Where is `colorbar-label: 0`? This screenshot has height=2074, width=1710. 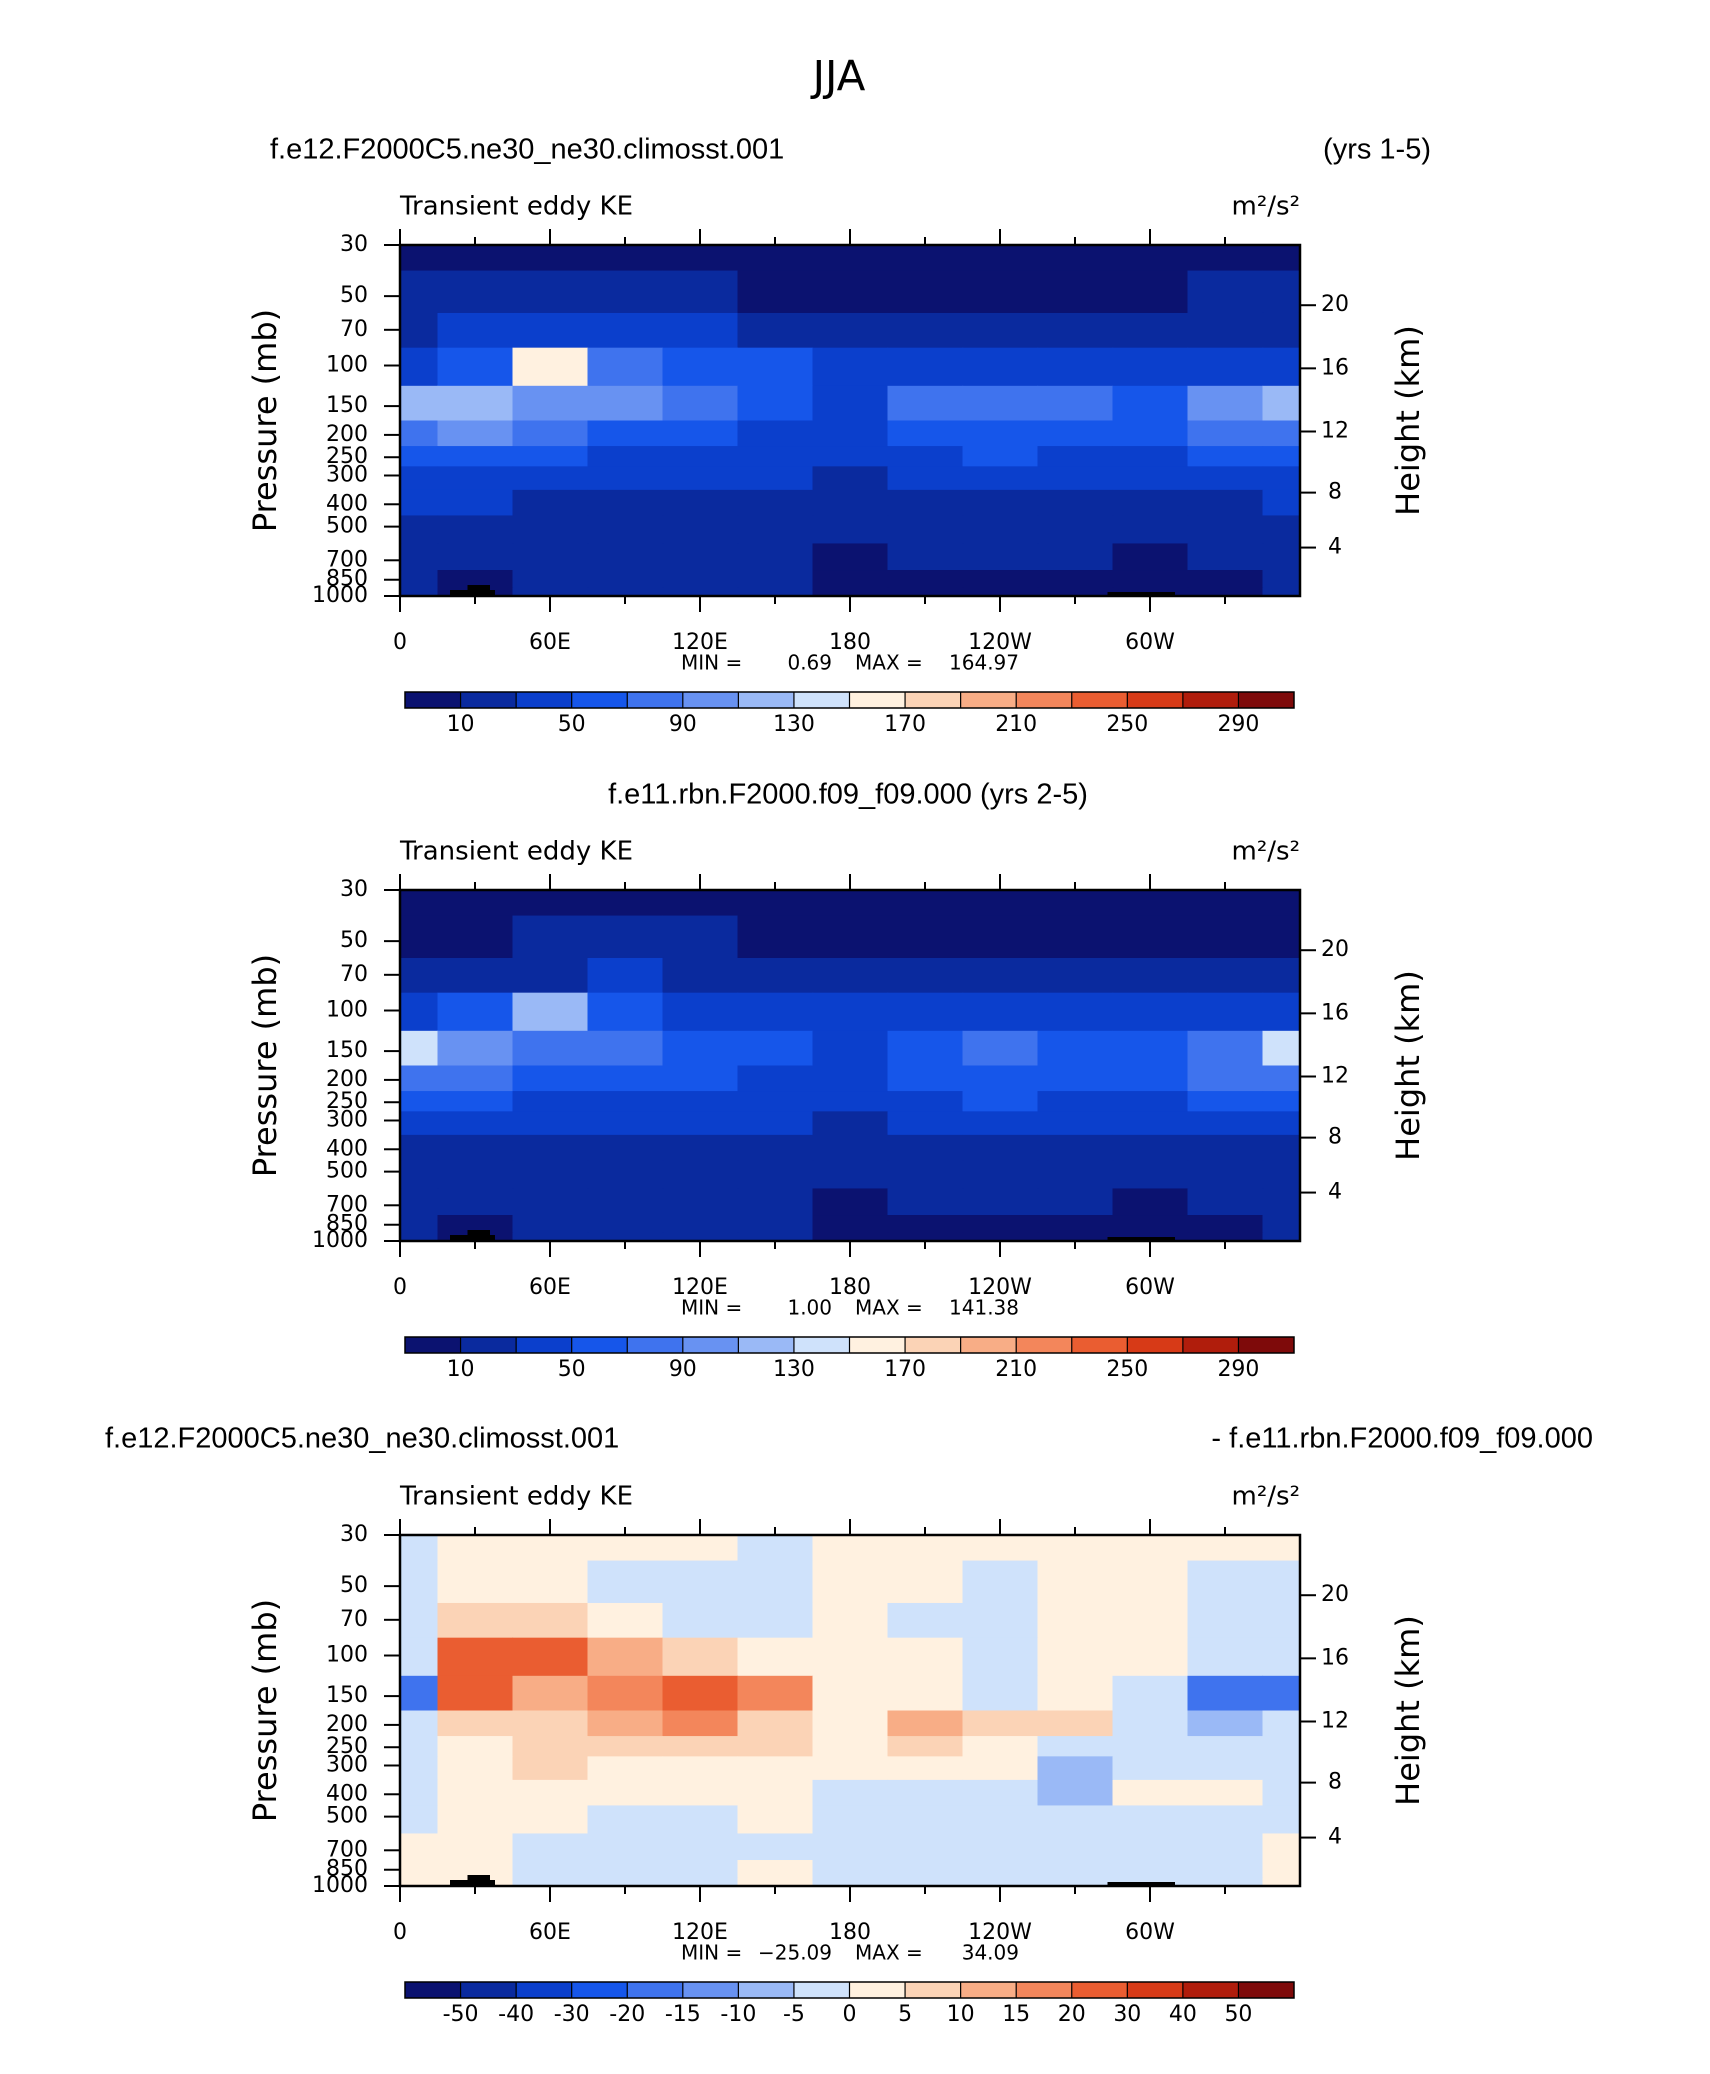
colorbar-label: 0 is located at coordinates (850, 2014).